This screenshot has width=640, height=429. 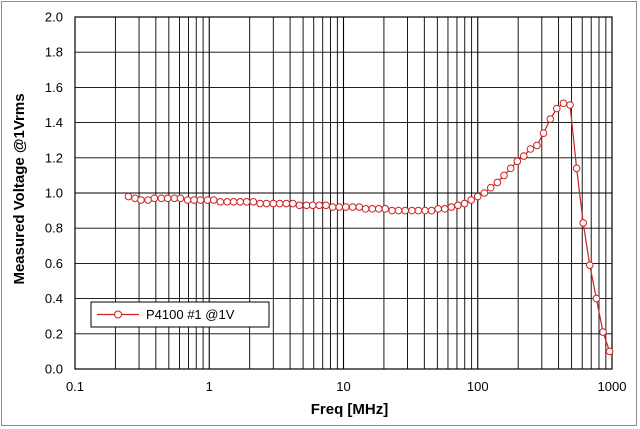 What do you see at coordinates (209, 386) in the screenshot?
I see `x-tick-label: 1` at bounding box center [209, 386].